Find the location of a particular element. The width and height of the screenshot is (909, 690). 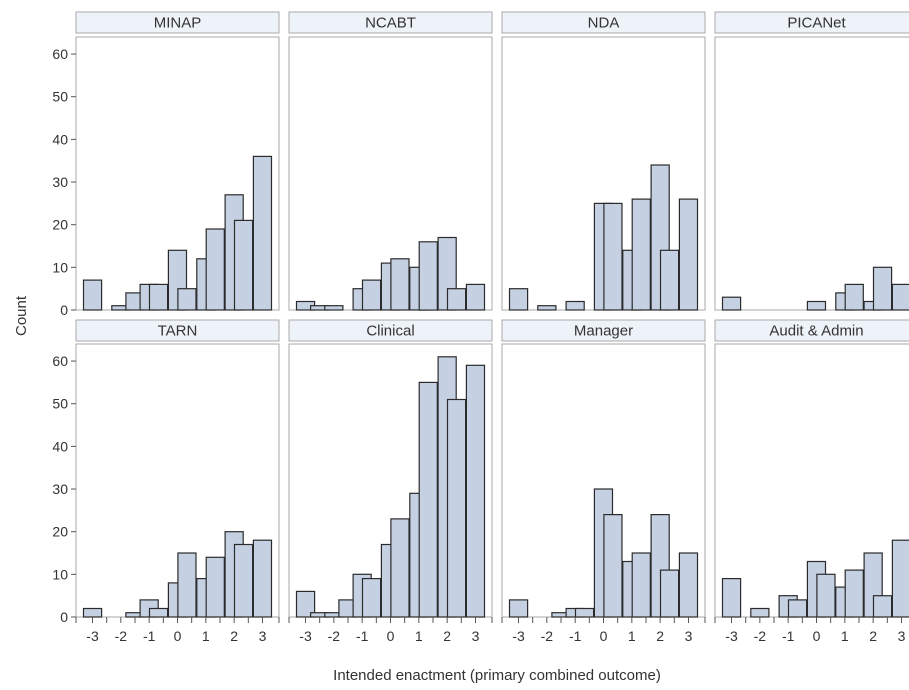

panel-ncabt: NCABT is located at coordinates (390, 161).